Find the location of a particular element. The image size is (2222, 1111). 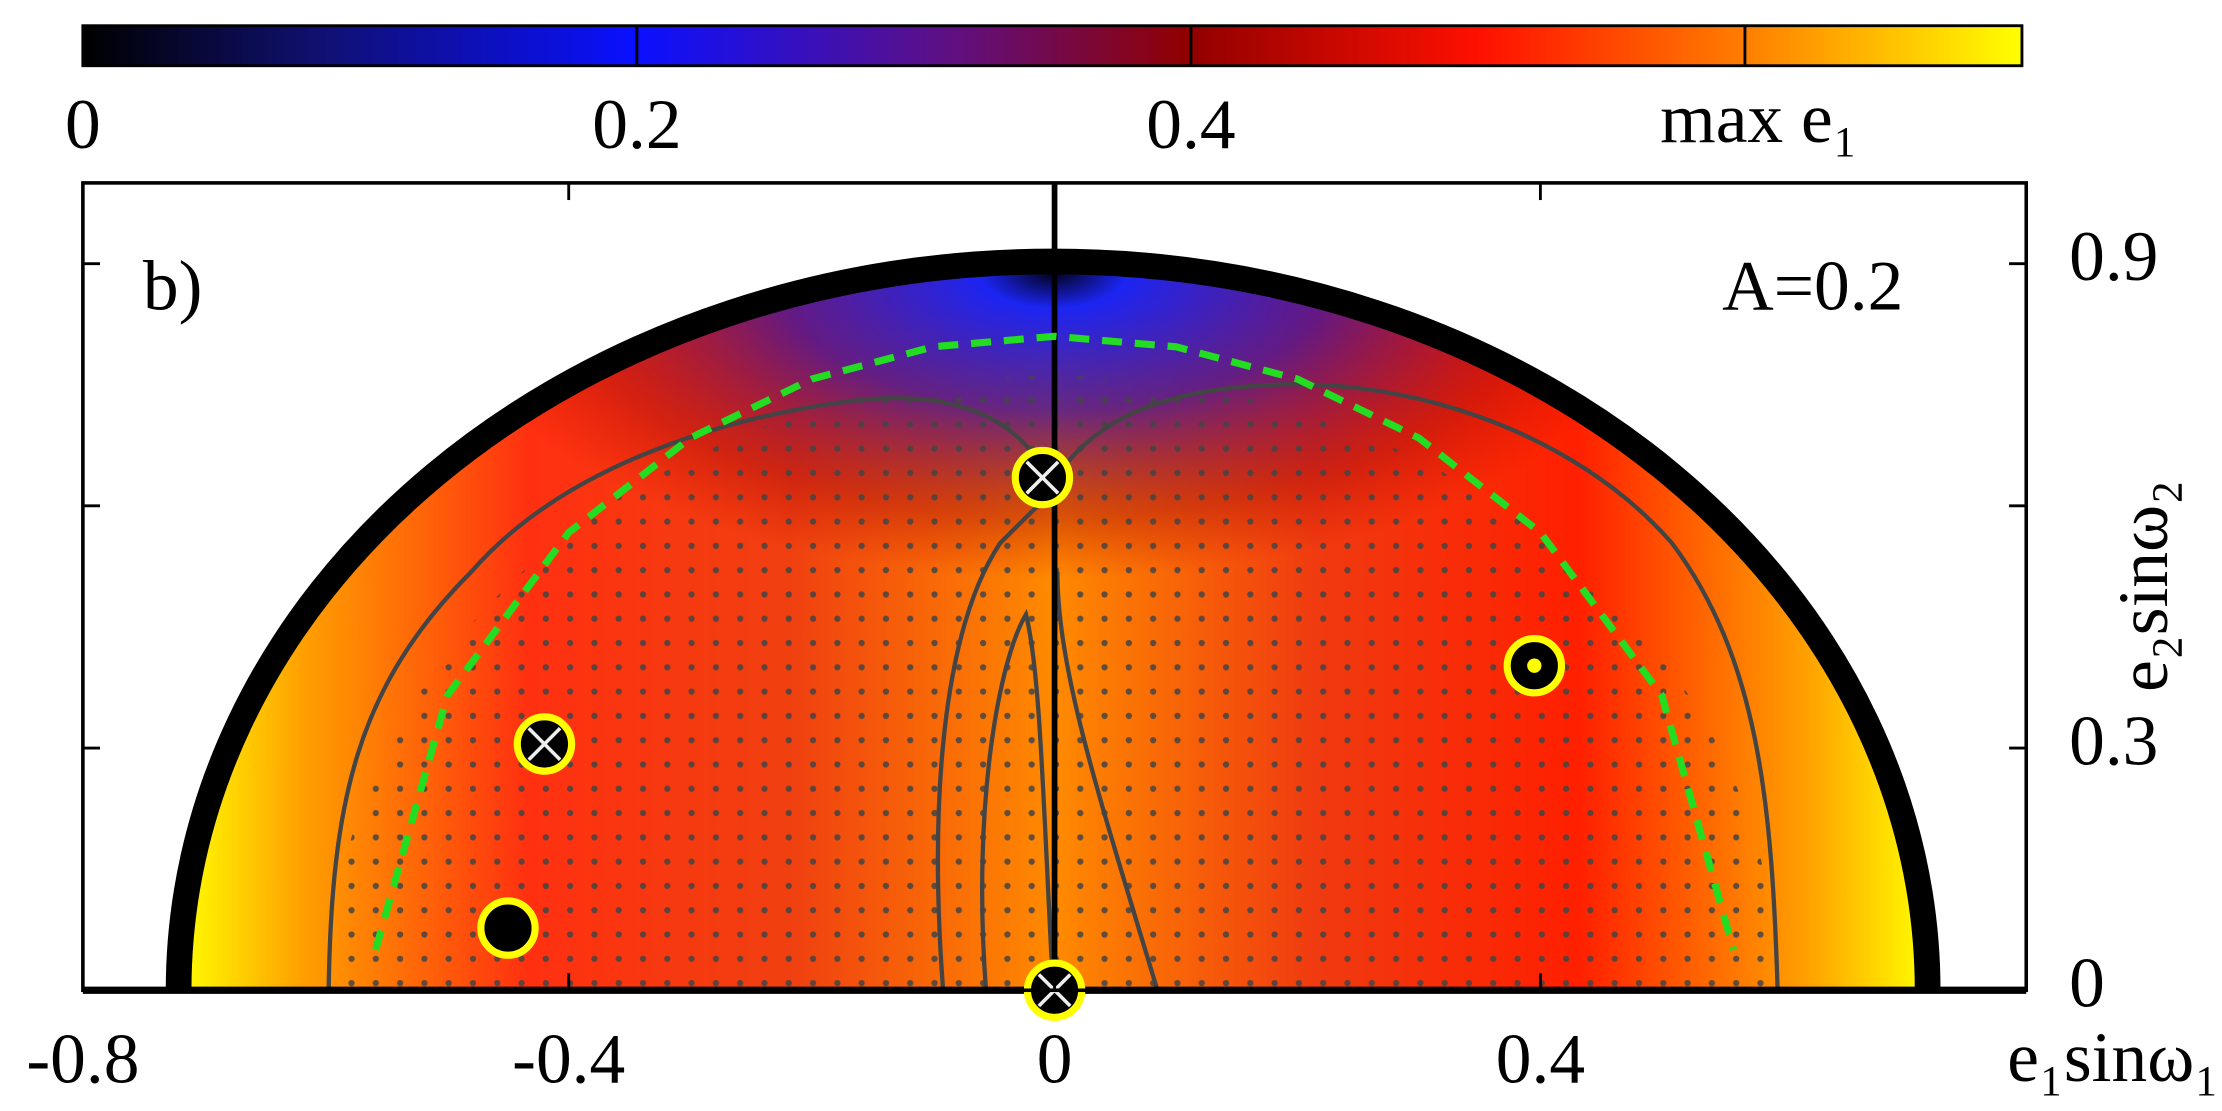

marker-ring is located at coordinates (508, 928).